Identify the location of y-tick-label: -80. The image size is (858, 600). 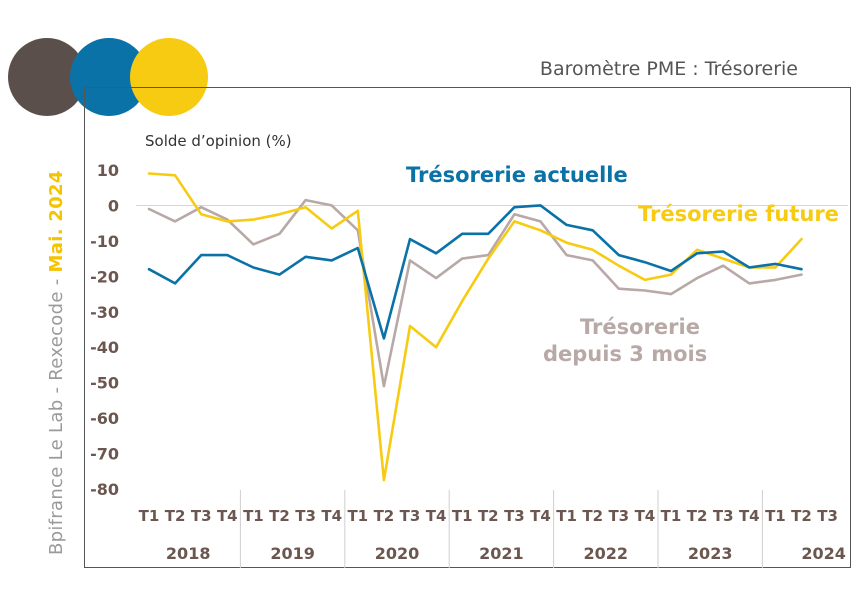
(104, 489).